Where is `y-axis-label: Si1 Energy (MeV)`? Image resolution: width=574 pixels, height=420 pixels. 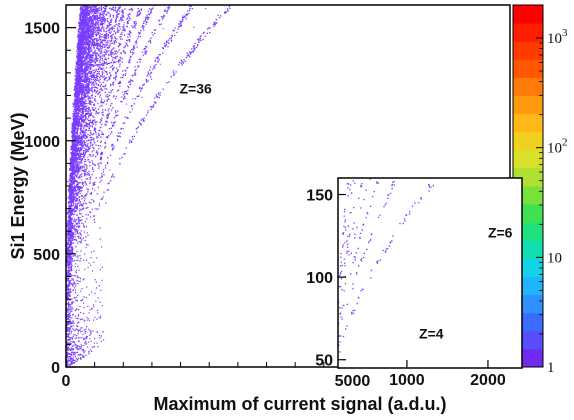 y-axis-label: Si1 Energy (MeV) is located at coordinates (18, 185).